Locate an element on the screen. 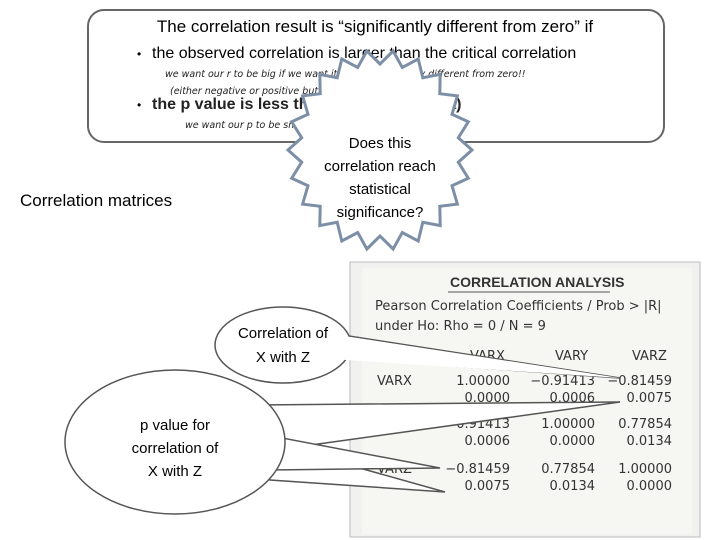  callout-text: Correlation of is located at coordinates (283, 333).